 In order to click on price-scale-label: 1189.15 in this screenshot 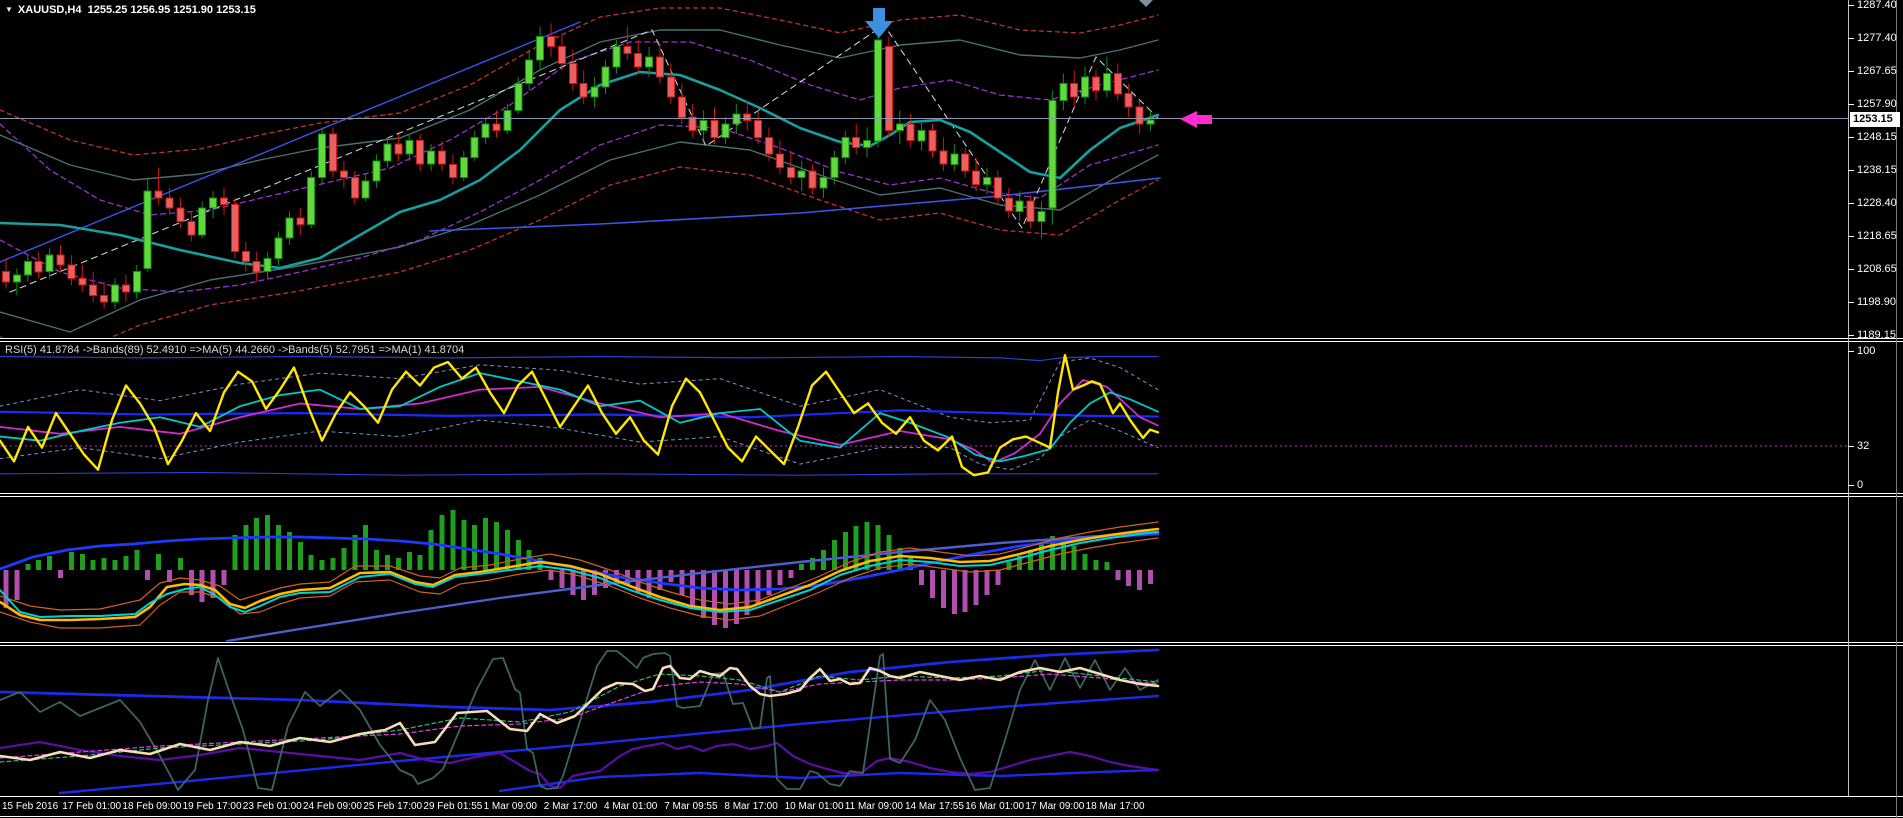, I will do `click(1876, 335)`.